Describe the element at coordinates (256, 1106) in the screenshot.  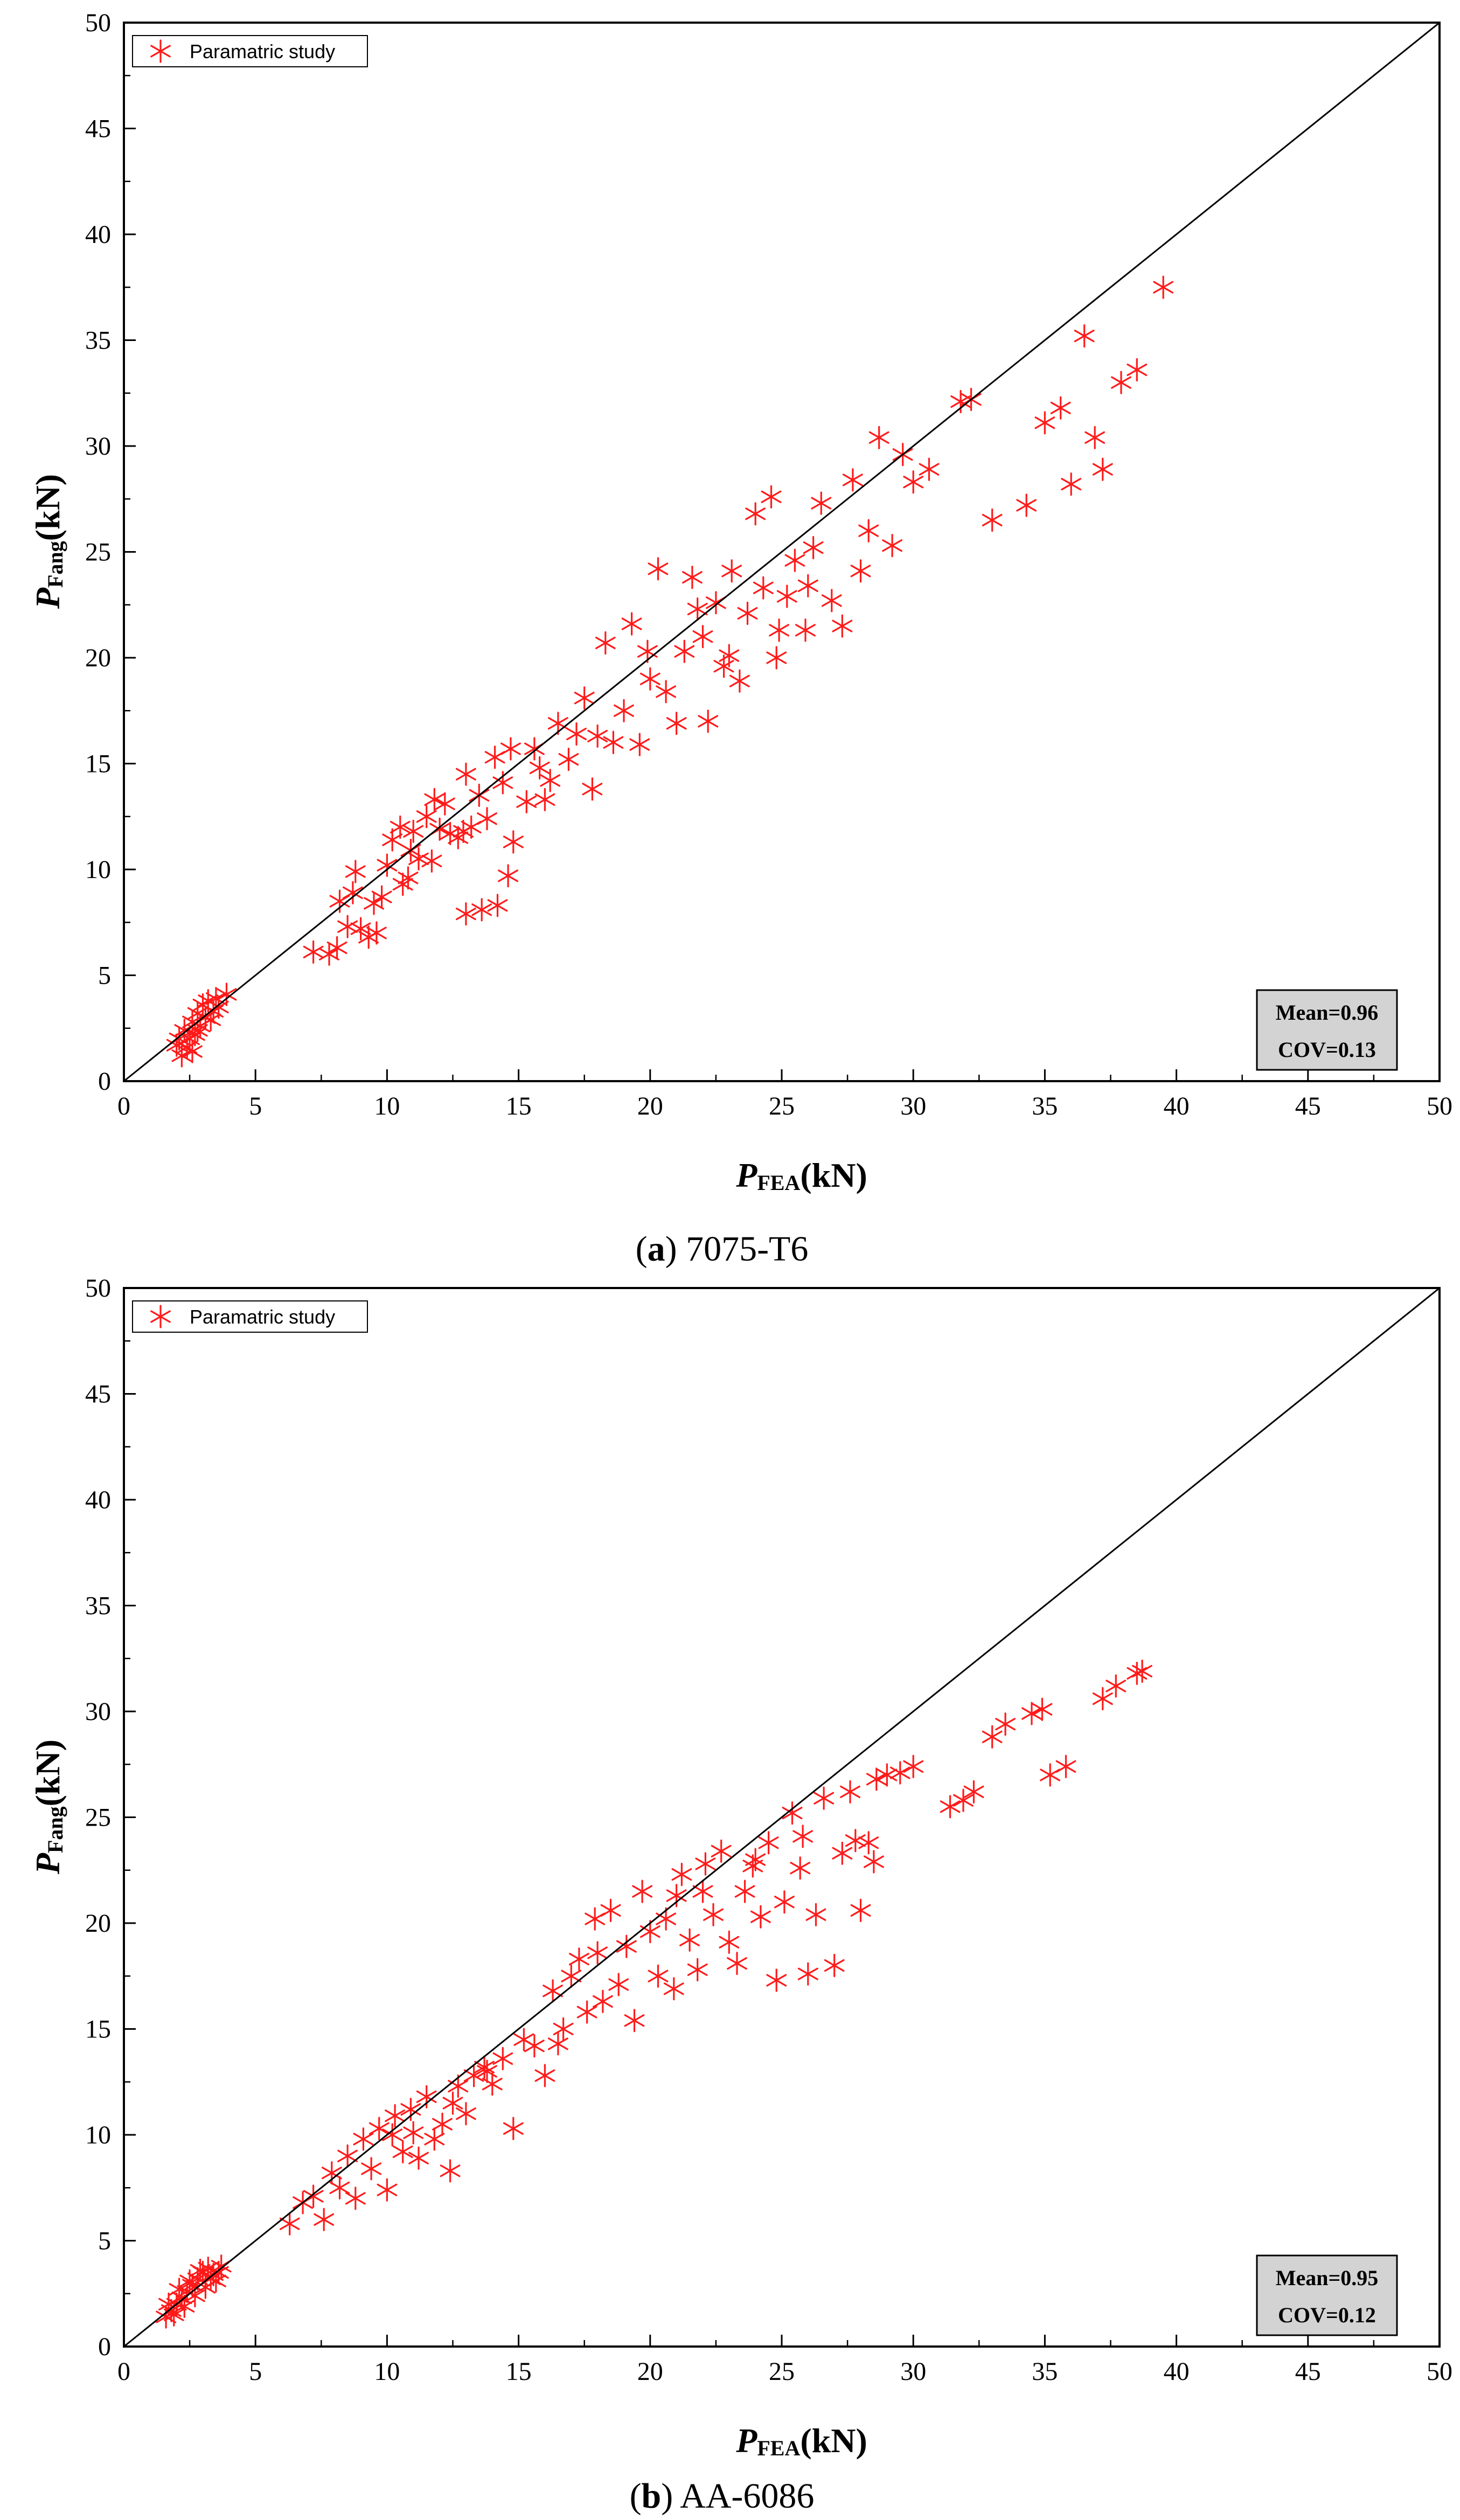
I see `panel-a-x-tick-label: 5` at that location.